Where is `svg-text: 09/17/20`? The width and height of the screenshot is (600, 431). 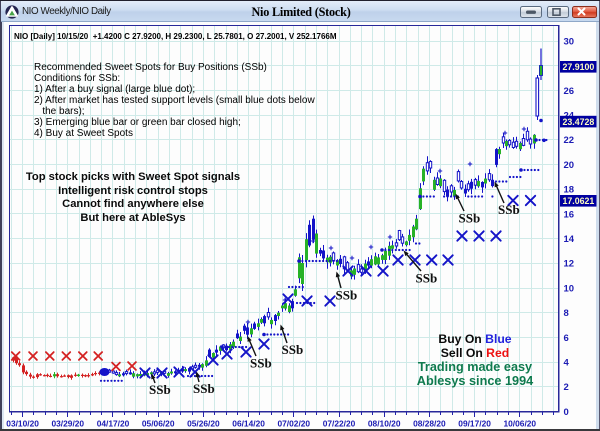 svg-text: 09/17/20 is located at coordinates (474, 424).